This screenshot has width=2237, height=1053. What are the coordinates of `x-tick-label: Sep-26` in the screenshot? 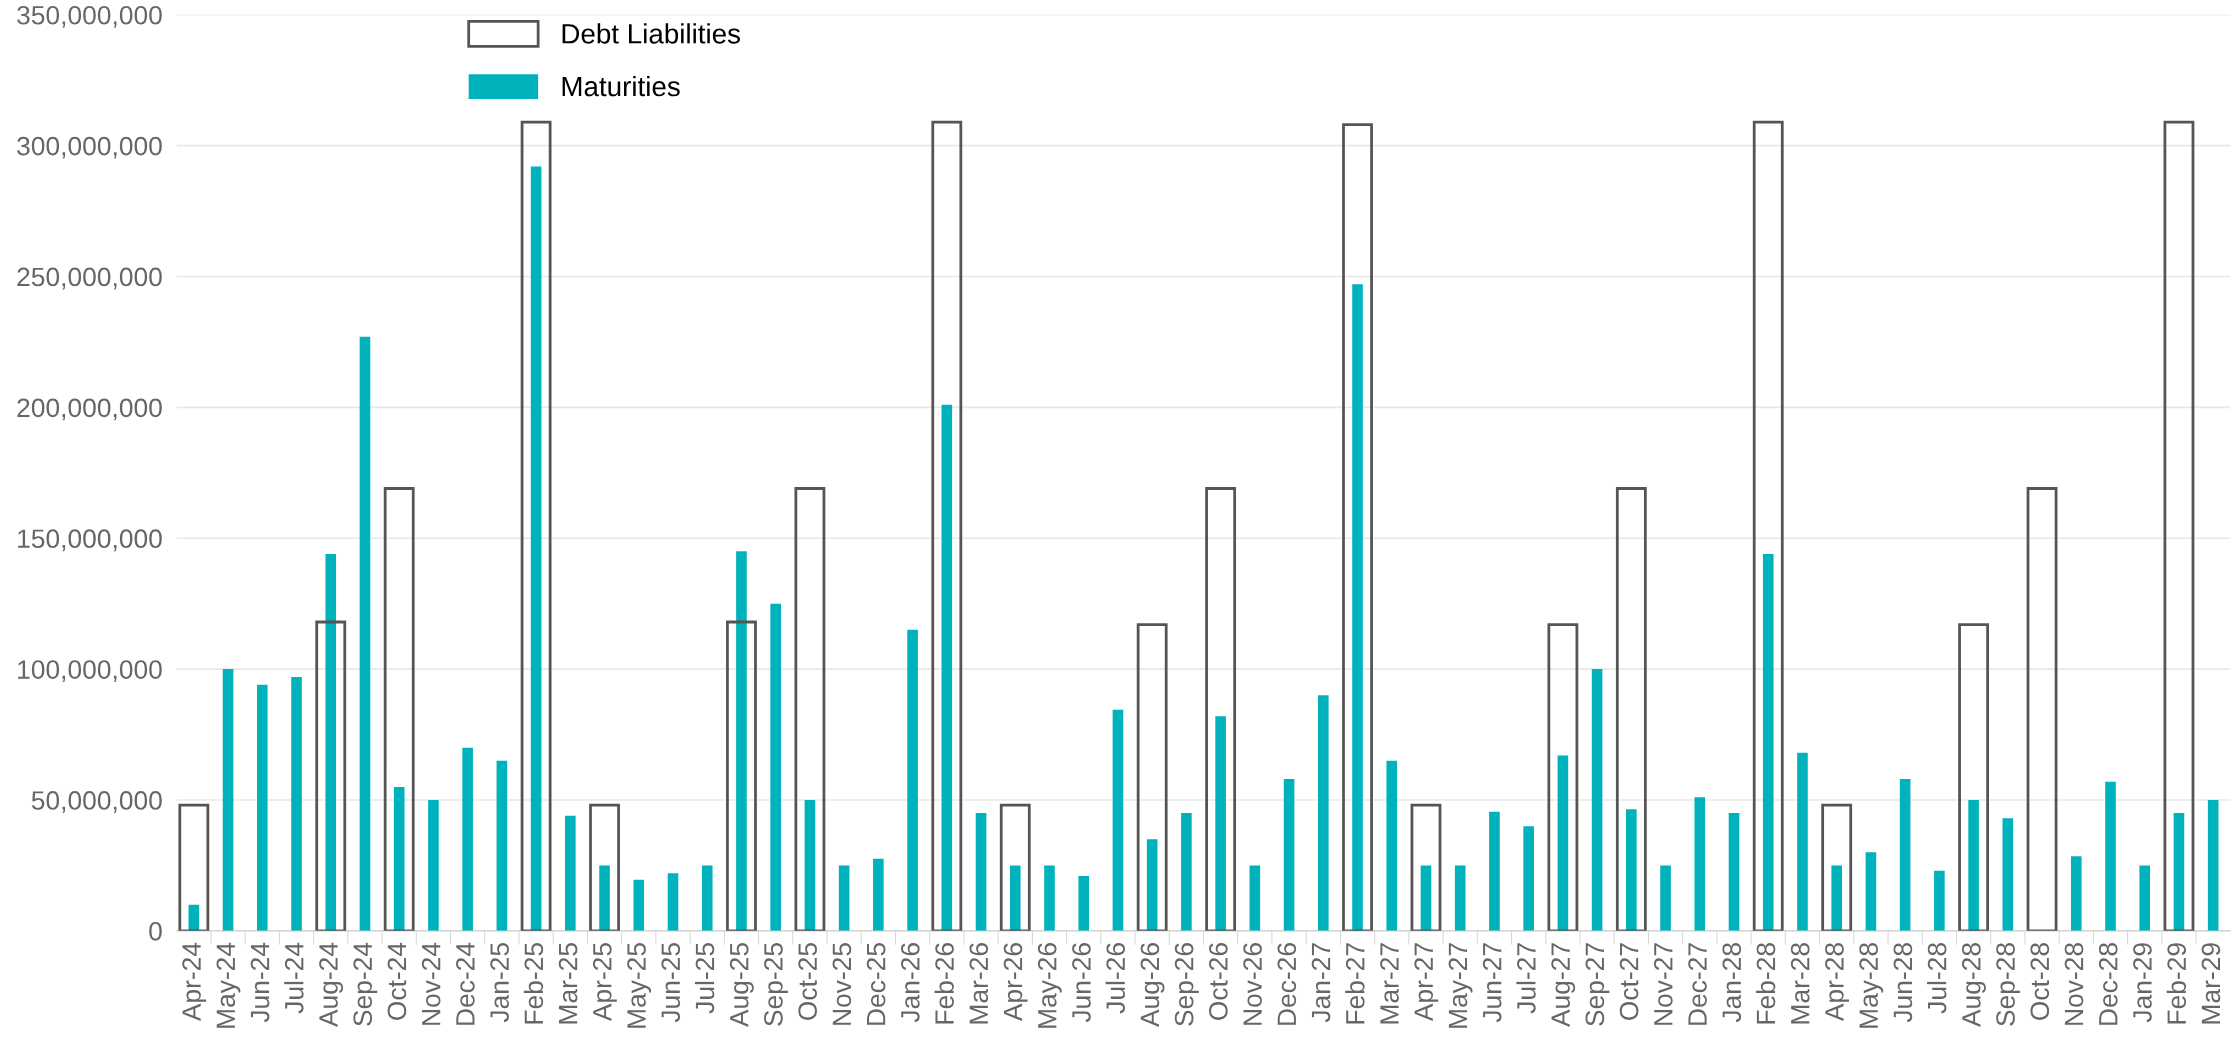 It's located at (1186, 984).